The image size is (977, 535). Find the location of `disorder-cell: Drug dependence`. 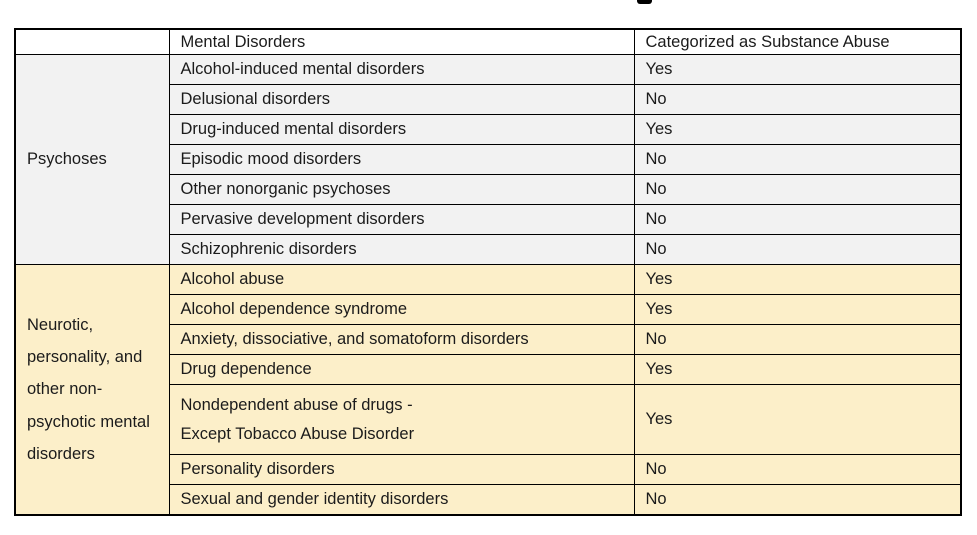

disorder-cell: Drug dependence is located at coordinates (401, 369).